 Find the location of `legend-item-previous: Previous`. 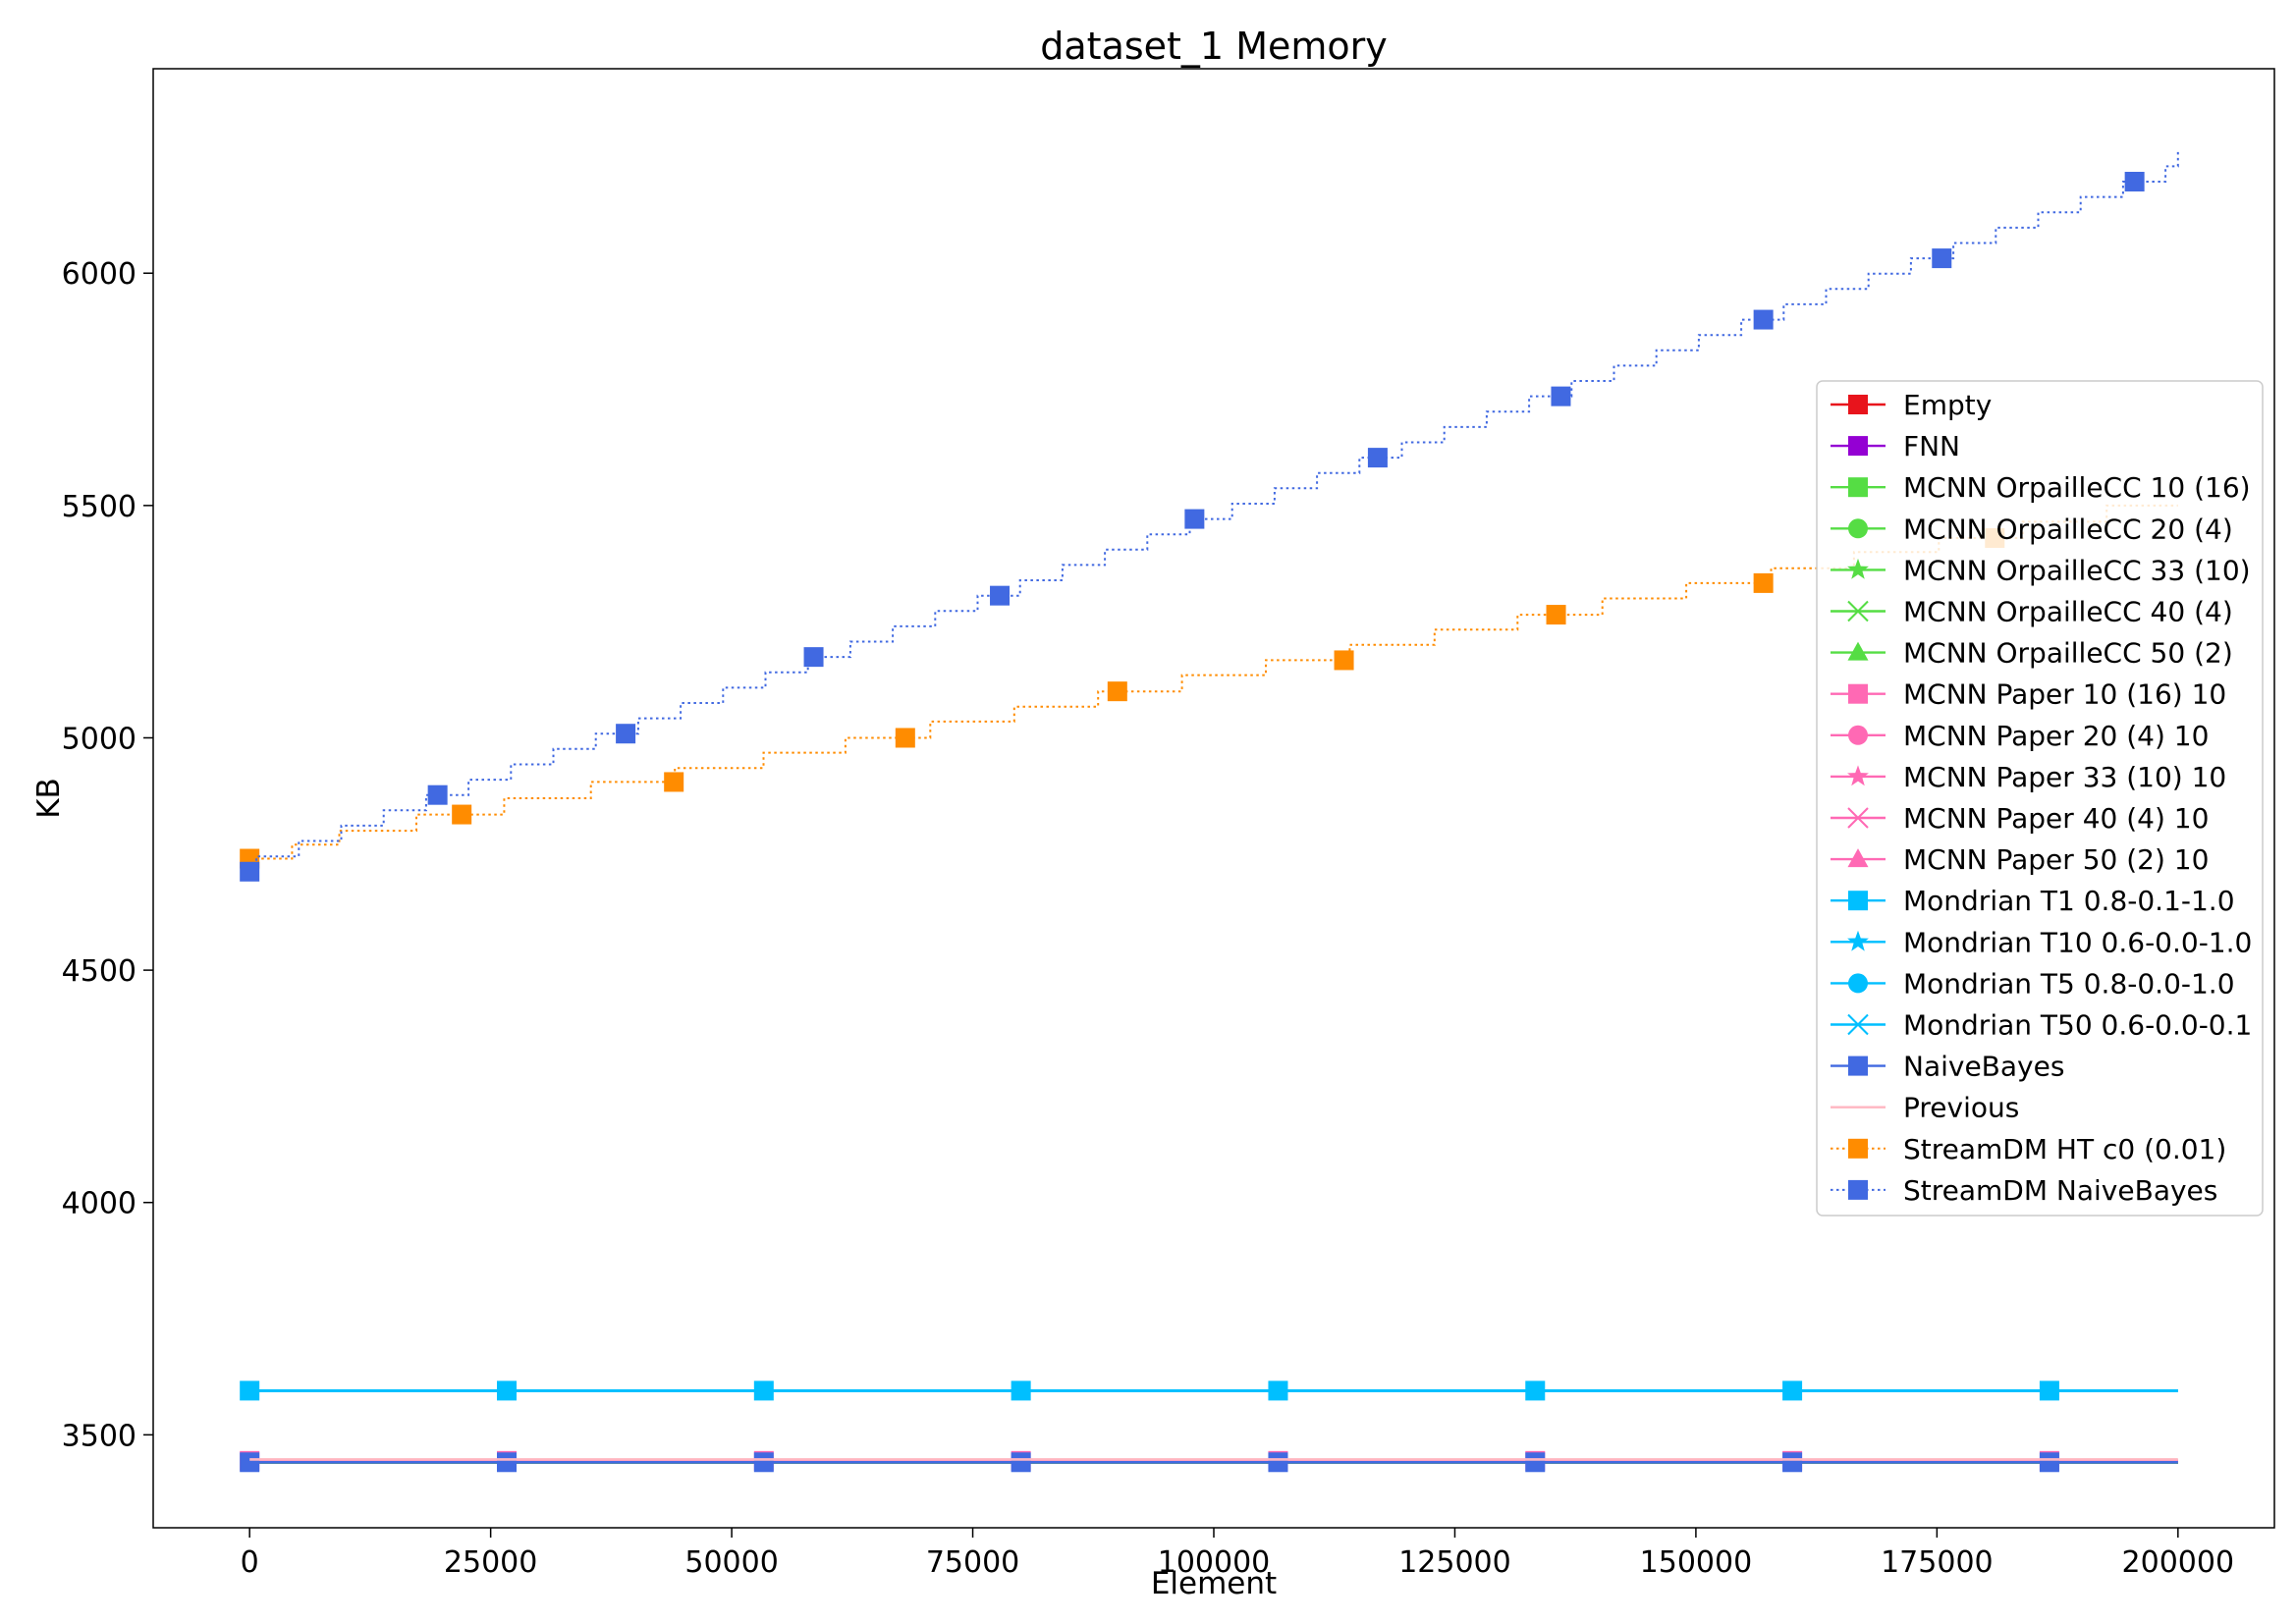

legend-item-previous: Previous is located at coordinates (1925, 1108).